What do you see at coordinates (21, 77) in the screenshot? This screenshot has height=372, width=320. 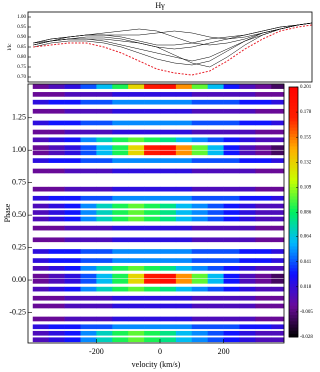 I see `y-tick-label: 0.70` at bounding box center [21, 77].